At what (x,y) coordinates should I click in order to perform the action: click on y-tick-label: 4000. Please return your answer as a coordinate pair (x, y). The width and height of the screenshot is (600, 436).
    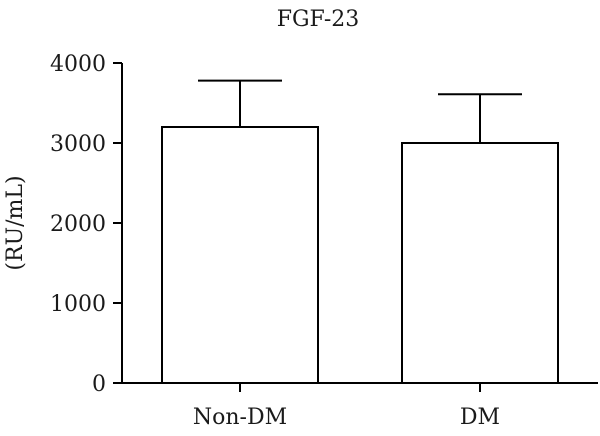
    Looking at the image, I should click on (78, 64).